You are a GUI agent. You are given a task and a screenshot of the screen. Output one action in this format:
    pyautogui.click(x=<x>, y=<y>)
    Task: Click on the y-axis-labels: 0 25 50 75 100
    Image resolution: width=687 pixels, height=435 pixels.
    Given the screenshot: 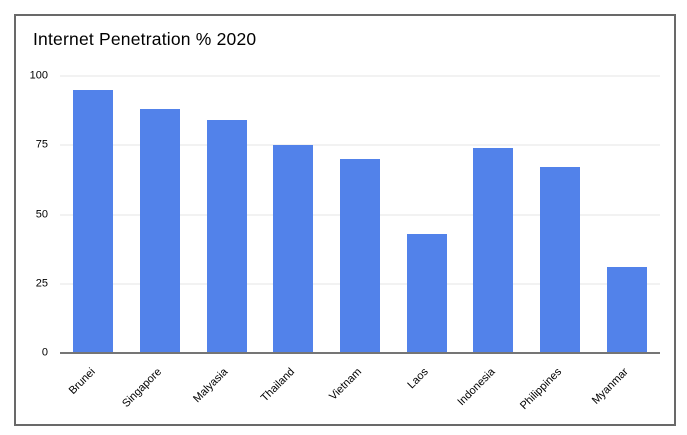 What is the action you would take?
    pyautogui.click(x=35, y=214)
    